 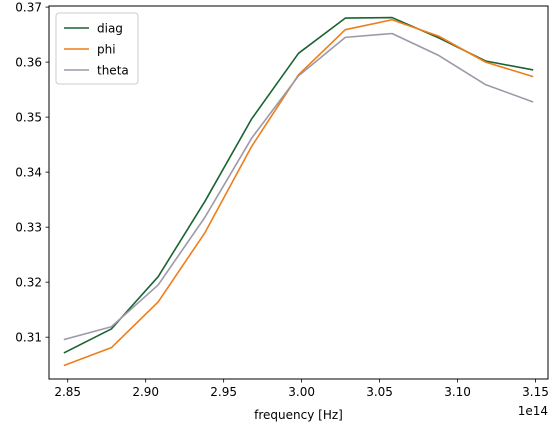 I want to click on y-tick-label: 0.36, so click(x=28, y=62).